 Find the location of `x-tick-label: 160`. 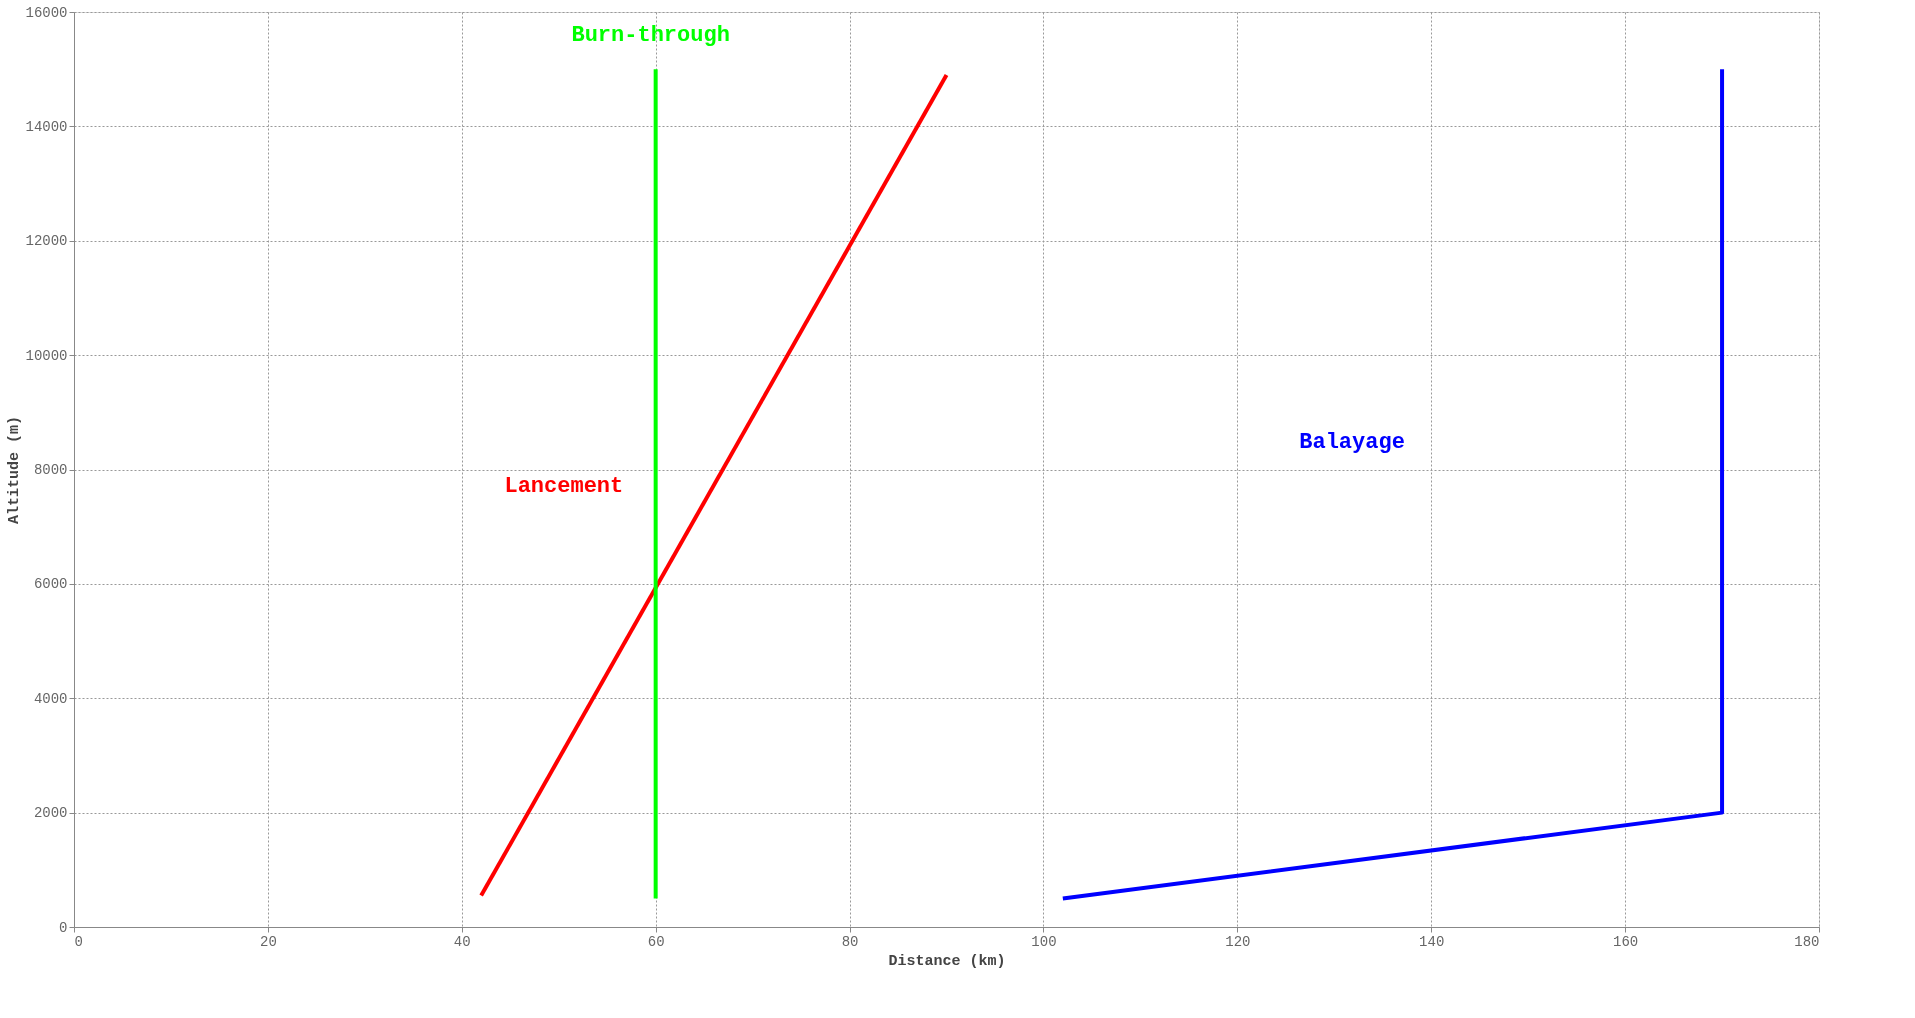

x-tick-label: 160 is located at coordinates (1626, 941).